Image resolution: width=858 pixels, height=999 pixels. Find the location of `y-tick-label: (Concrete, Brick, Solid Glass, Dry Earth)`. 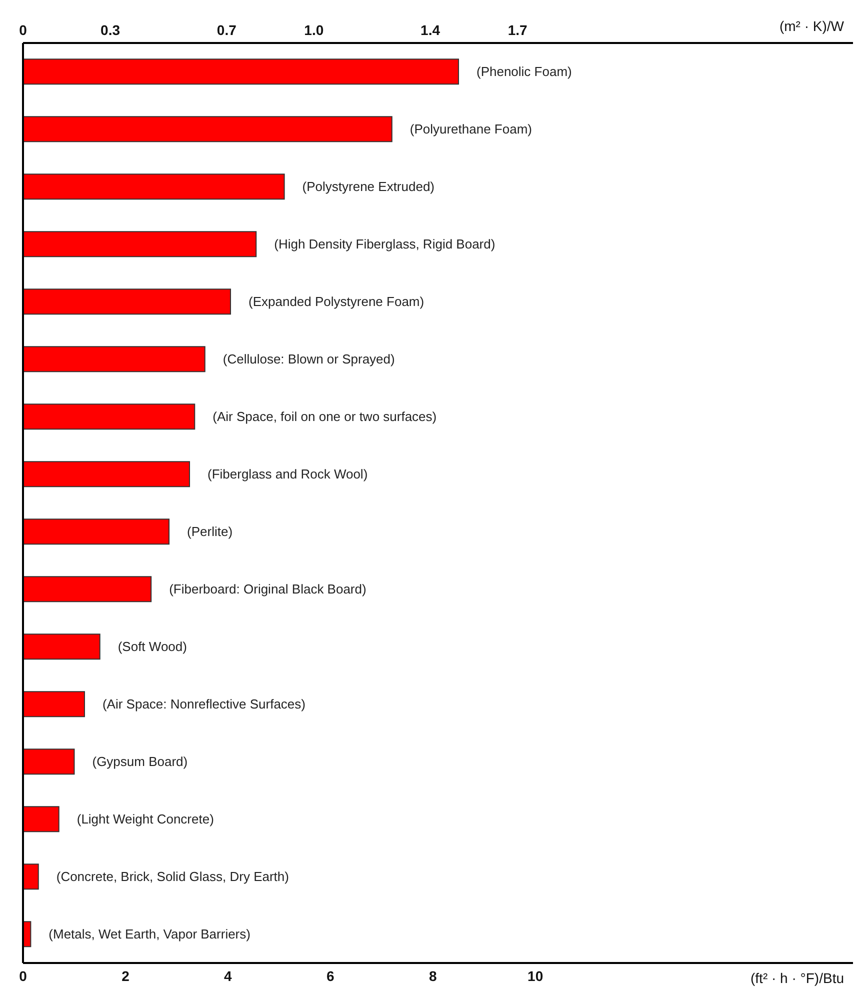

y-tick-label: (Concrete, Brick, Solid Glass, Dry Earth) is located at coordinates (172, 876).